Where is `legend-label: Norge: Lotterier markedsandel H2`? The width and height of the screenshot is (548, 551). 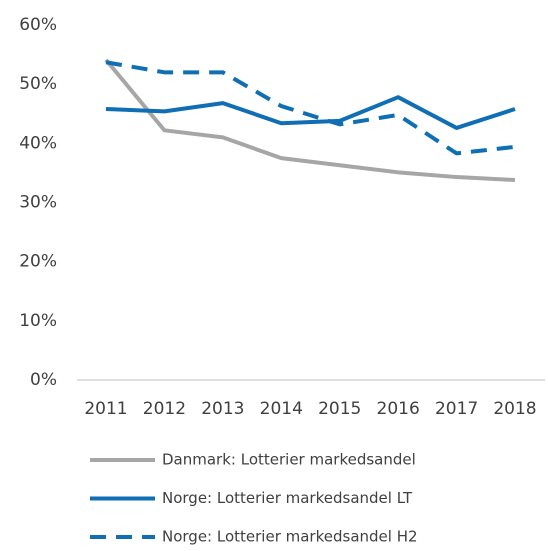
legend-label: Norge: Lotterier markedsandel H2 is located at coordinates (290, 537).